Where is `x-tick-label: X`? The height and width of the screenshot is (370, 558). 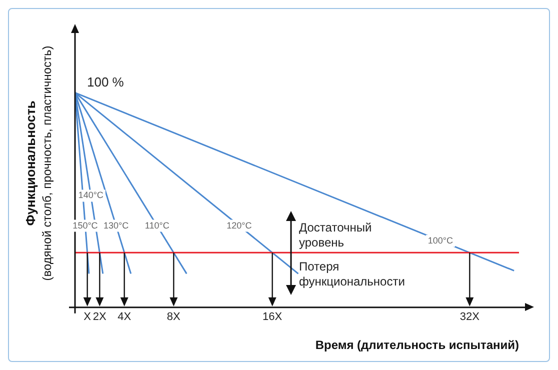
x-tick-label: X is located at coordinates (88, 317).